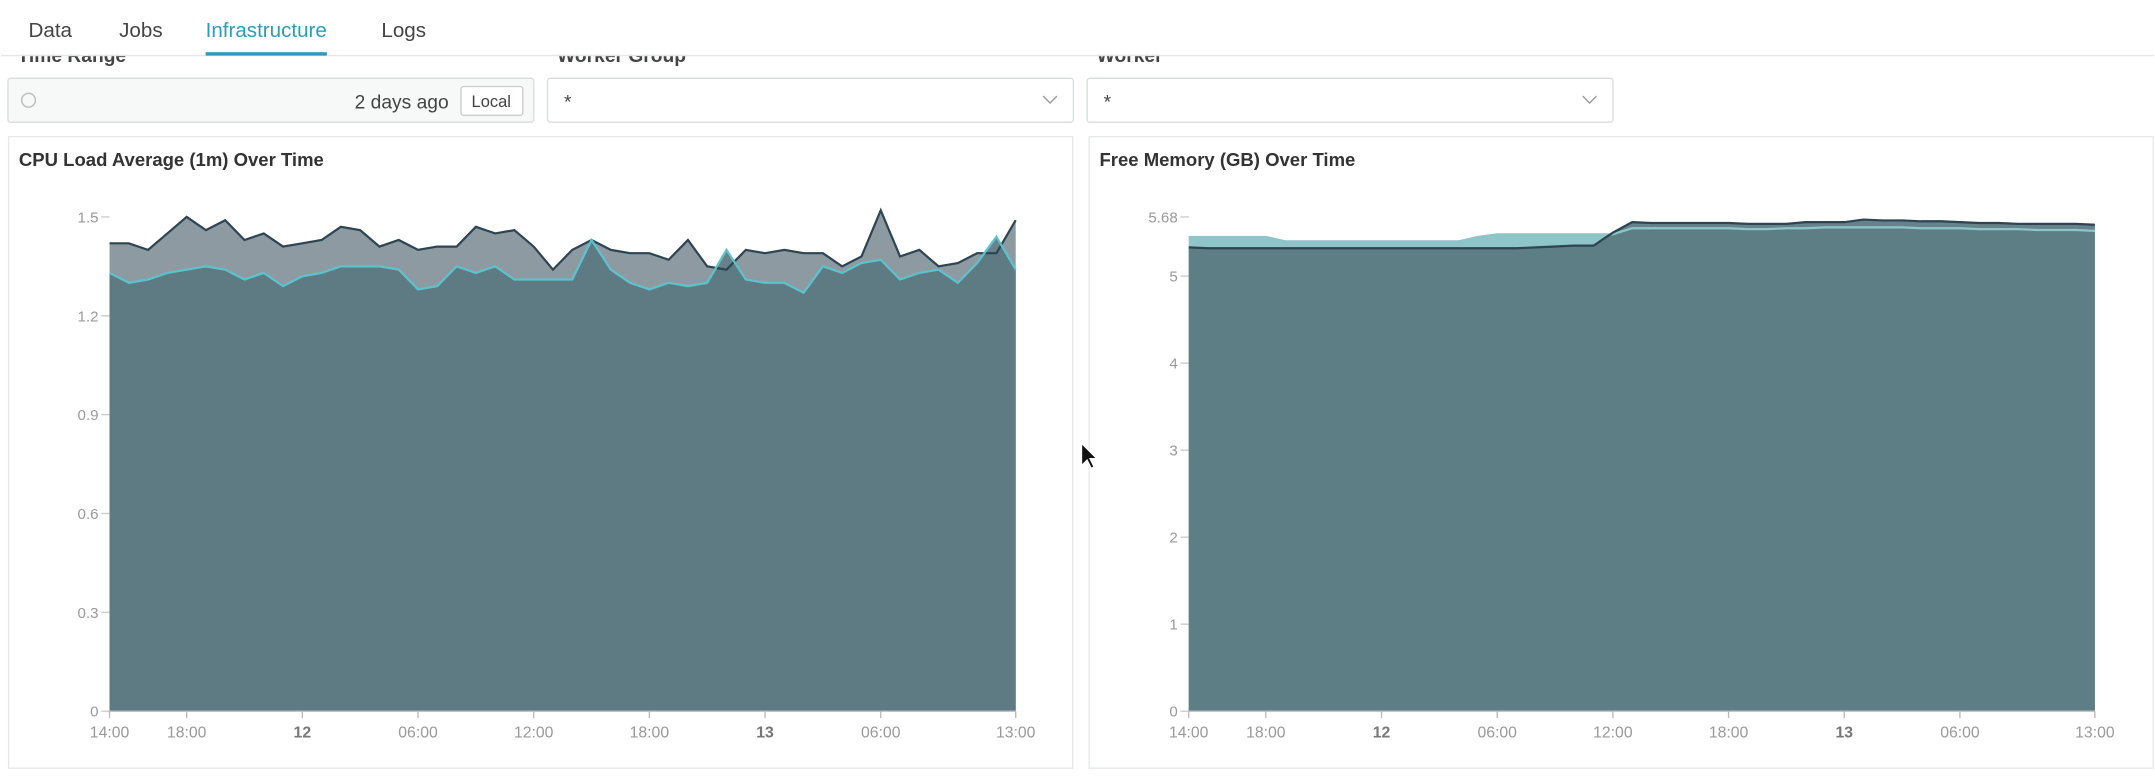 The height and width of the screenshot is (778, 2155). What do you see at coordinates (88, 316) in the screenshot?
I see `y-tick-label: 1.2` at bounding box center [88, 316].